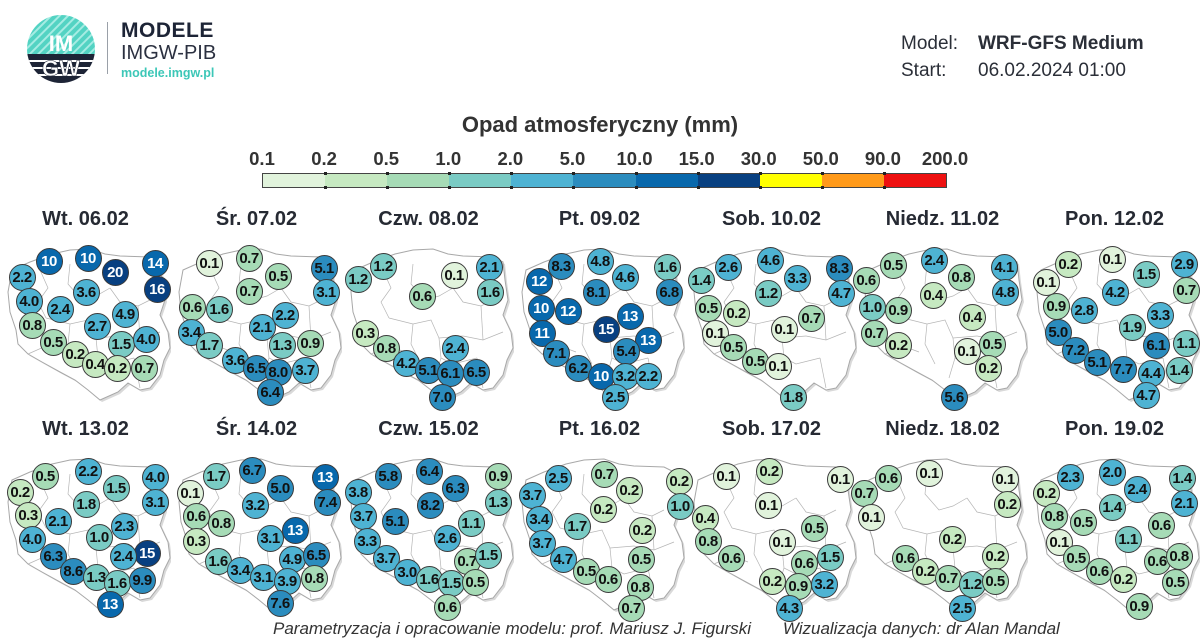 The height and width of the screenshot is (643, 1200). I want to click on precipitation-bubble: 6.8, so click(669, 292).